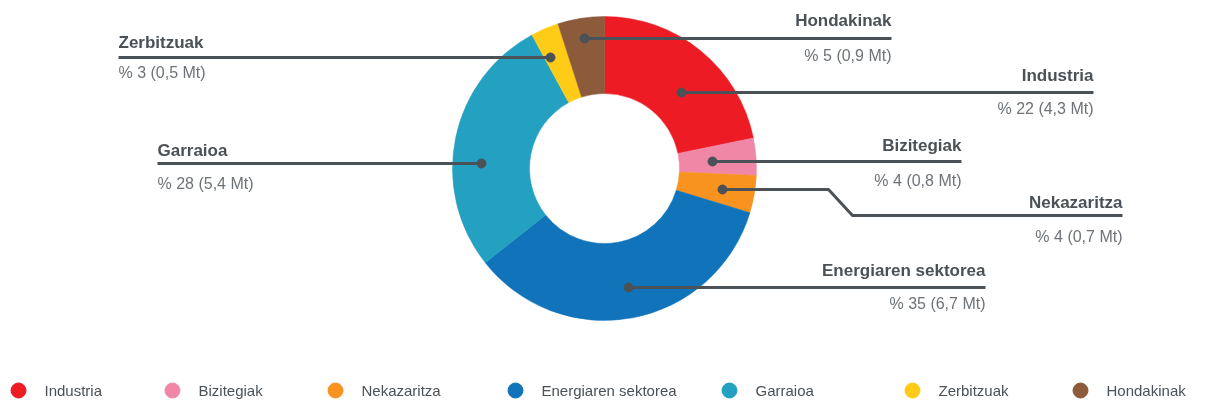 The image size is (1215, 402). Describe the element at coordinates (1058, 75) in the screenshot. I see `slice-label: Industria` at that location.